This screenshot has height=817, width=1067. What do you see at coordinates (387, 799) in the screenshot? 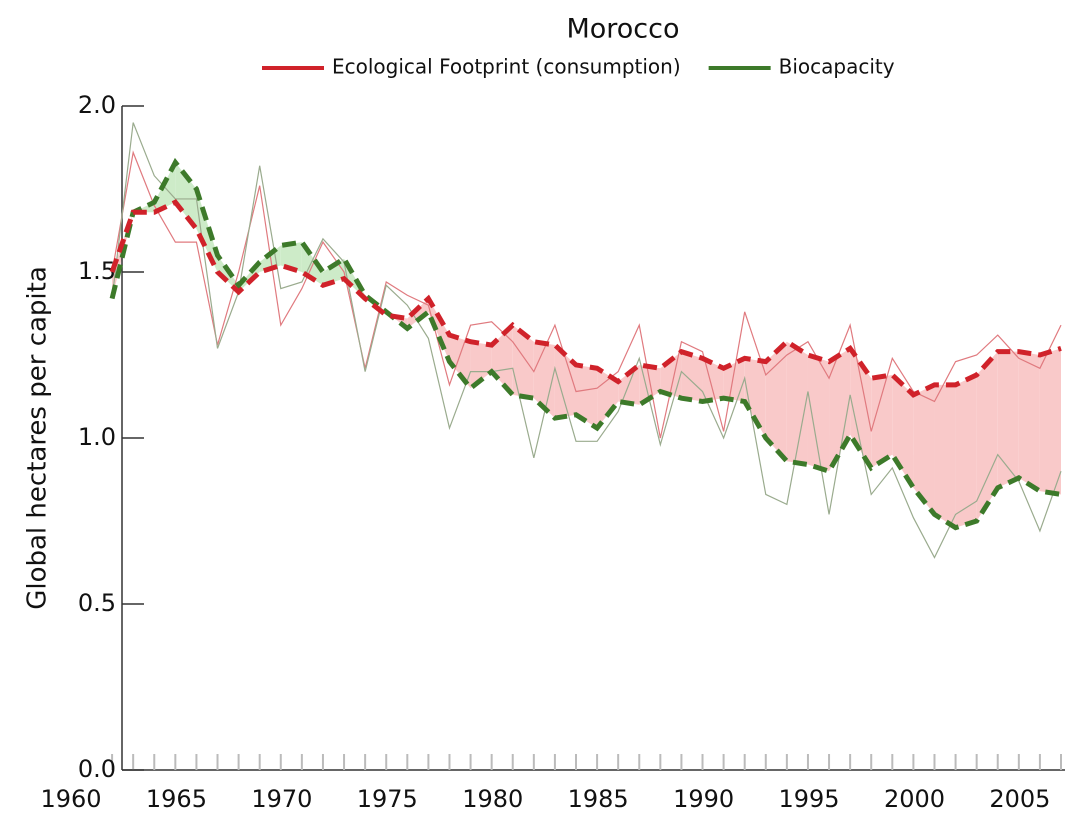
I see `x-tick-label: 1975` at bounding box center [387, 799].